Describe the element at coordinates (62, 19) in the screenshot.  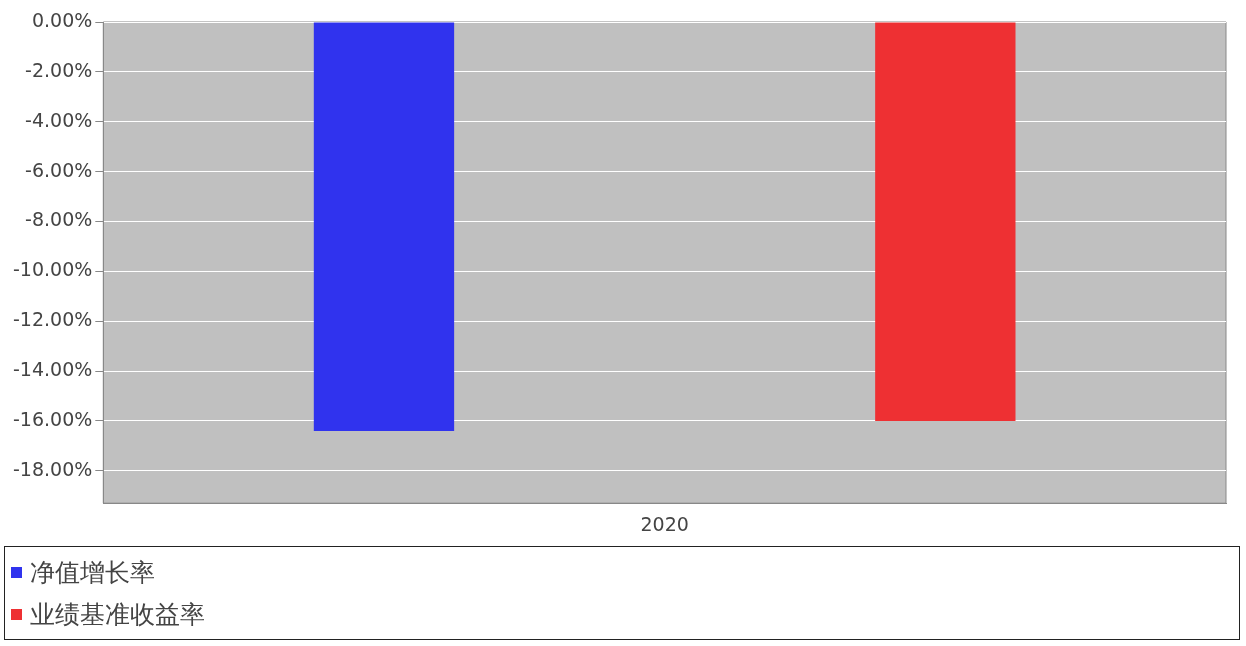
I see `y-tick-label: 0.00%` at that location.